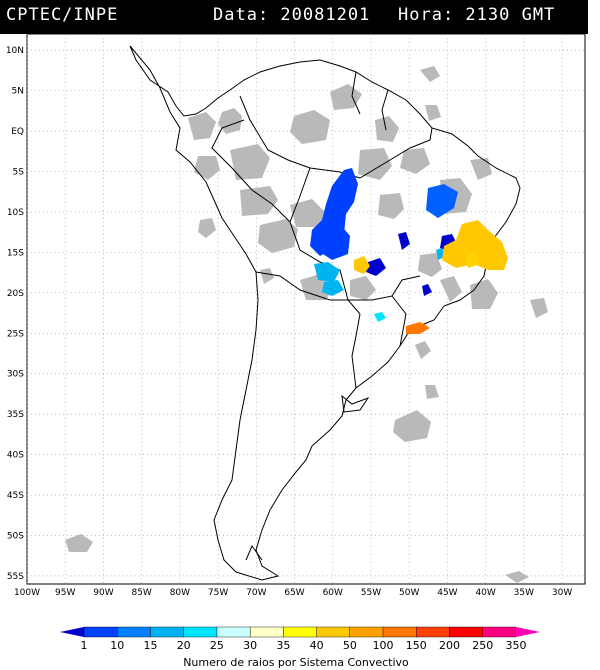 This screenshot has height=670, width=600. What do you see at coordinates (117, 645) in the screenshot?
I see `legend-level-label: 10` at bounding box center [117, 645].